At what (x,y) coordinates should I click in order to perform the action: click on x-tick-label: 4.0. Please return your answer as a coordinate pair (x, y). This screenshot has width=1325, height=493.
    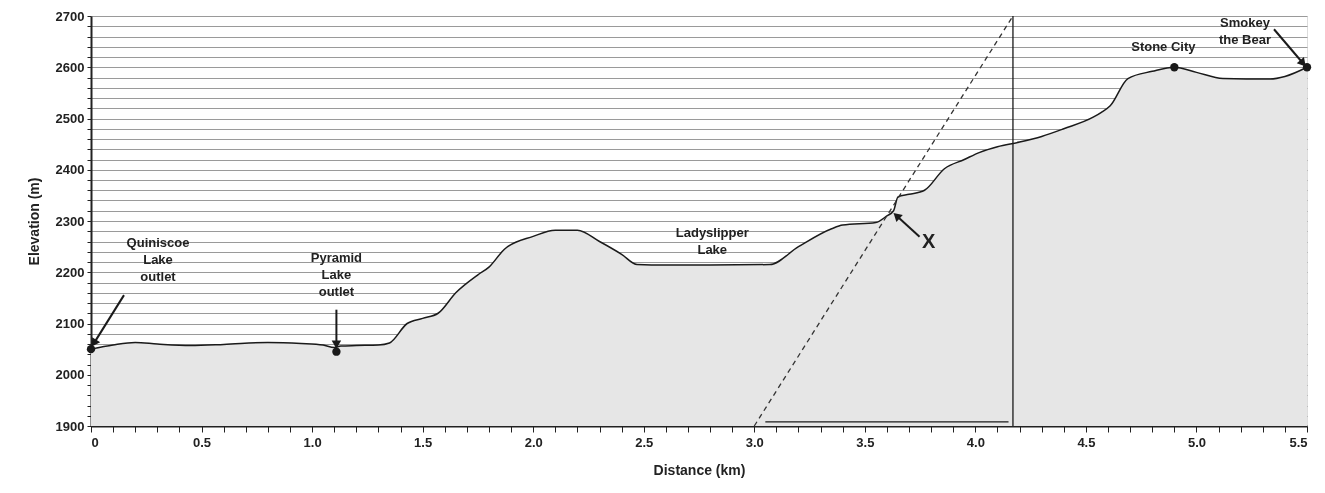
    Looking at the image, I should click on (975, 442).